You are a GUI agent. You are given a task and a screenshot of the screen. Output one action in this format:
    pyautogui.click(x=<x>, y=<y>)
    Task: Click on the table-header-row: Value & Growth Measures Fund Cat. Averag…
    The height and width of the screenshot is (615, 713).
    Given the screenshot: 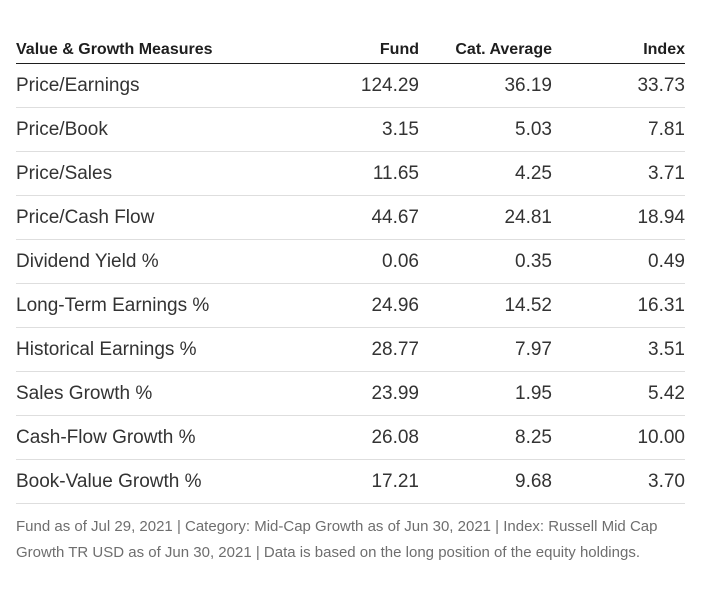 What is the action you would take?
    pyautogui.click(x=350, y=50)
    